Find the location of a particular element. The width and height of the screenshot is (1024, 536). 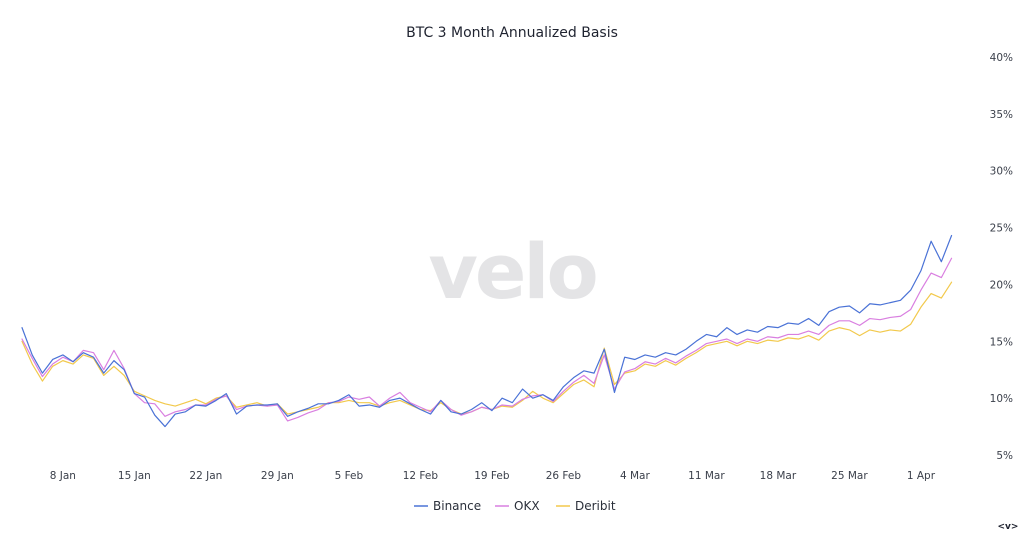

x-tick-label: 29 Jan is located at coordinates (277, 476).